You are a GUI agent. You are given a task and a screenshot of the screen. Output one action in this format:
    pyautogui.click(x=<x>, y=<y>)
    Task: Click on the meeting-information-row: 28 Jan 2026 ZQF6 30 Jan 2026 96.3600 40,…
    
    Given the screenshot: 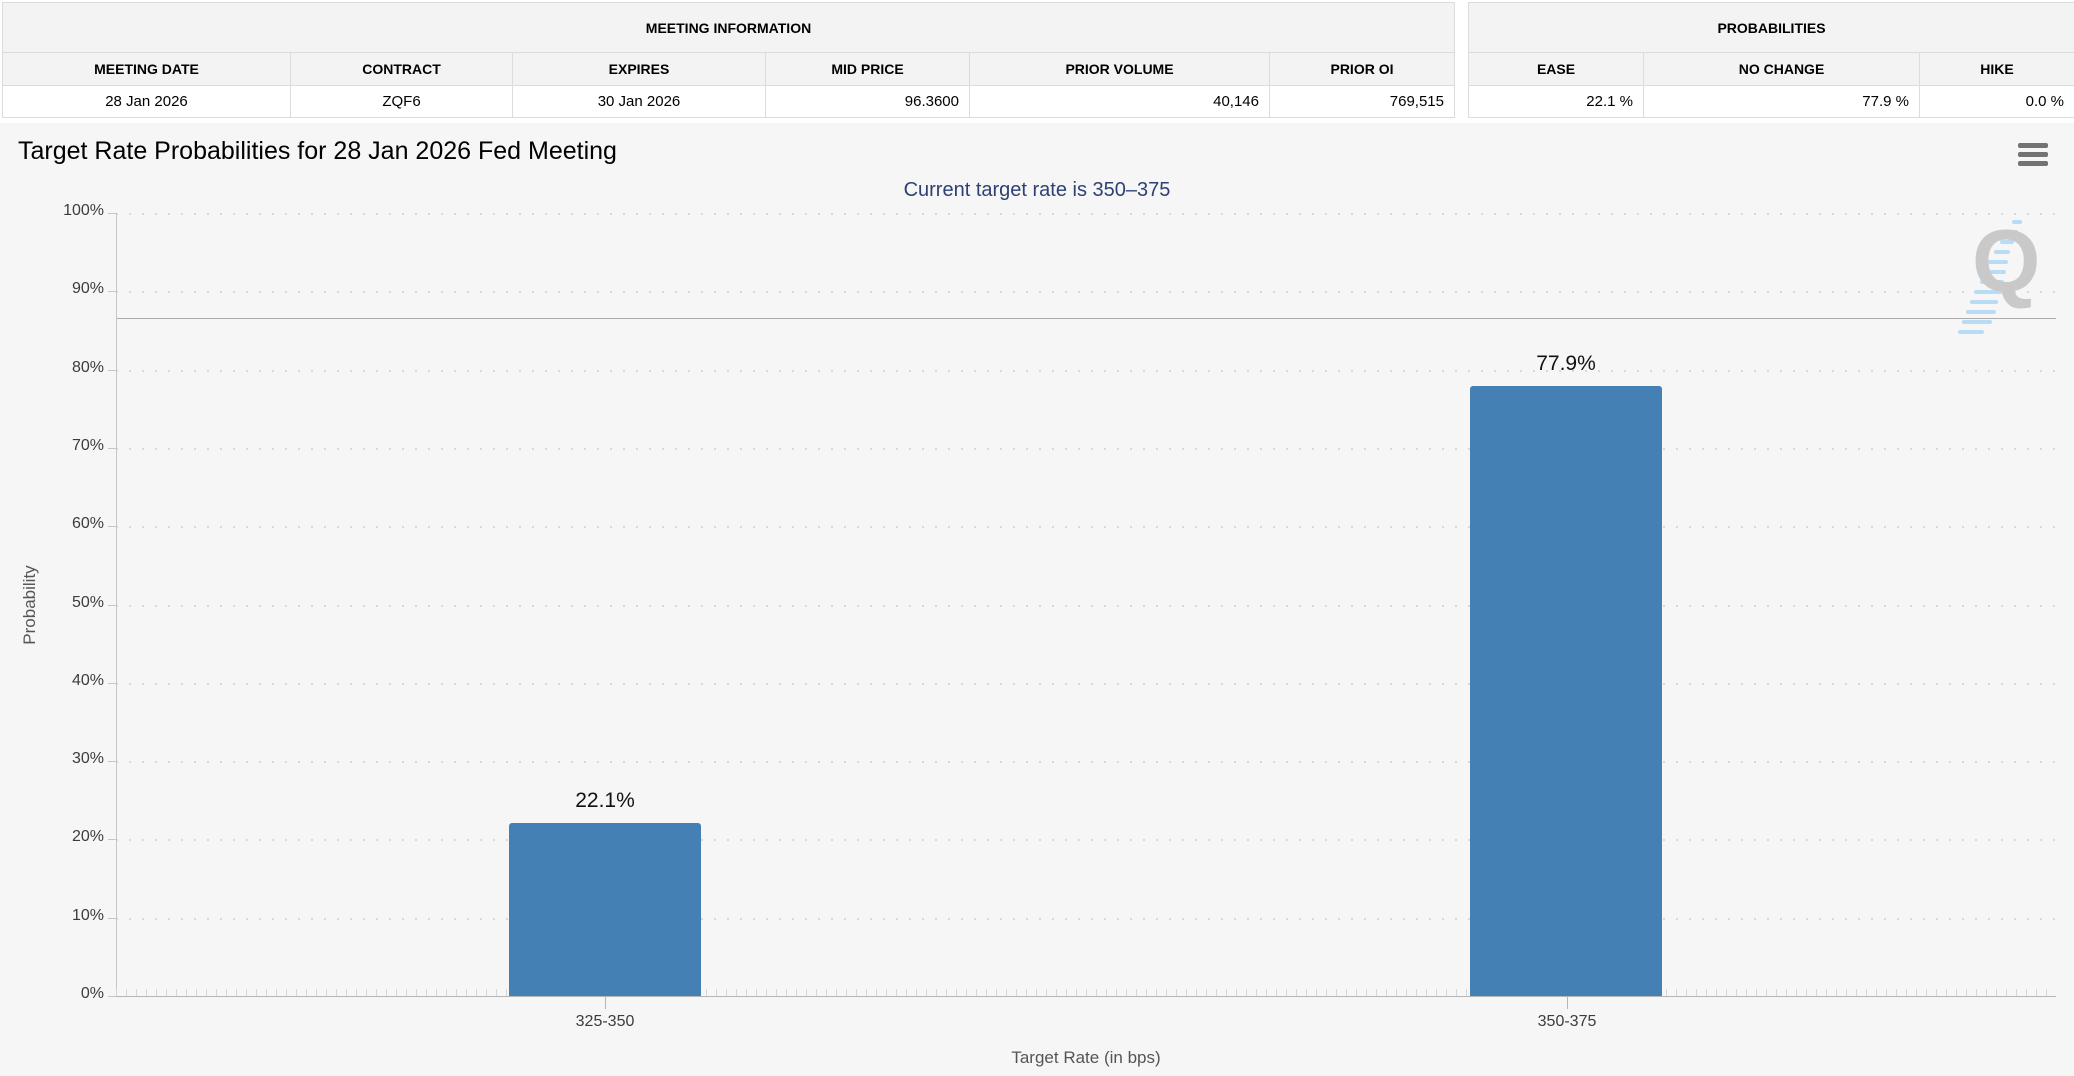 What is the action you would take?
    pyautogui.click(x=728, y=101)
    